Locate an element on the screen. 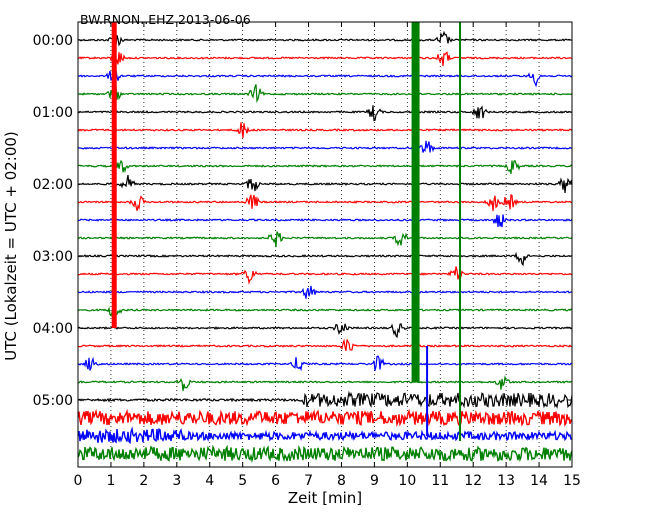 Image resolution: width=650 pixels, height=520 pixels. x-tick-label: 15 is located at coordinates (572, 481).